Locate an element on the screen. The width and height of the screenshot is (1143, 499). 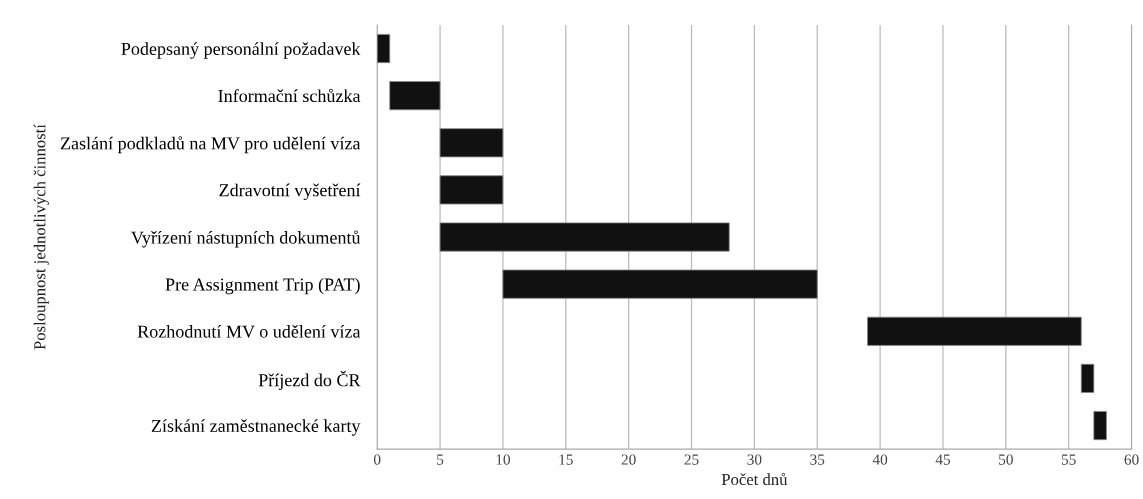
x-tick-label: 20 is located at coordinates (628, 459).